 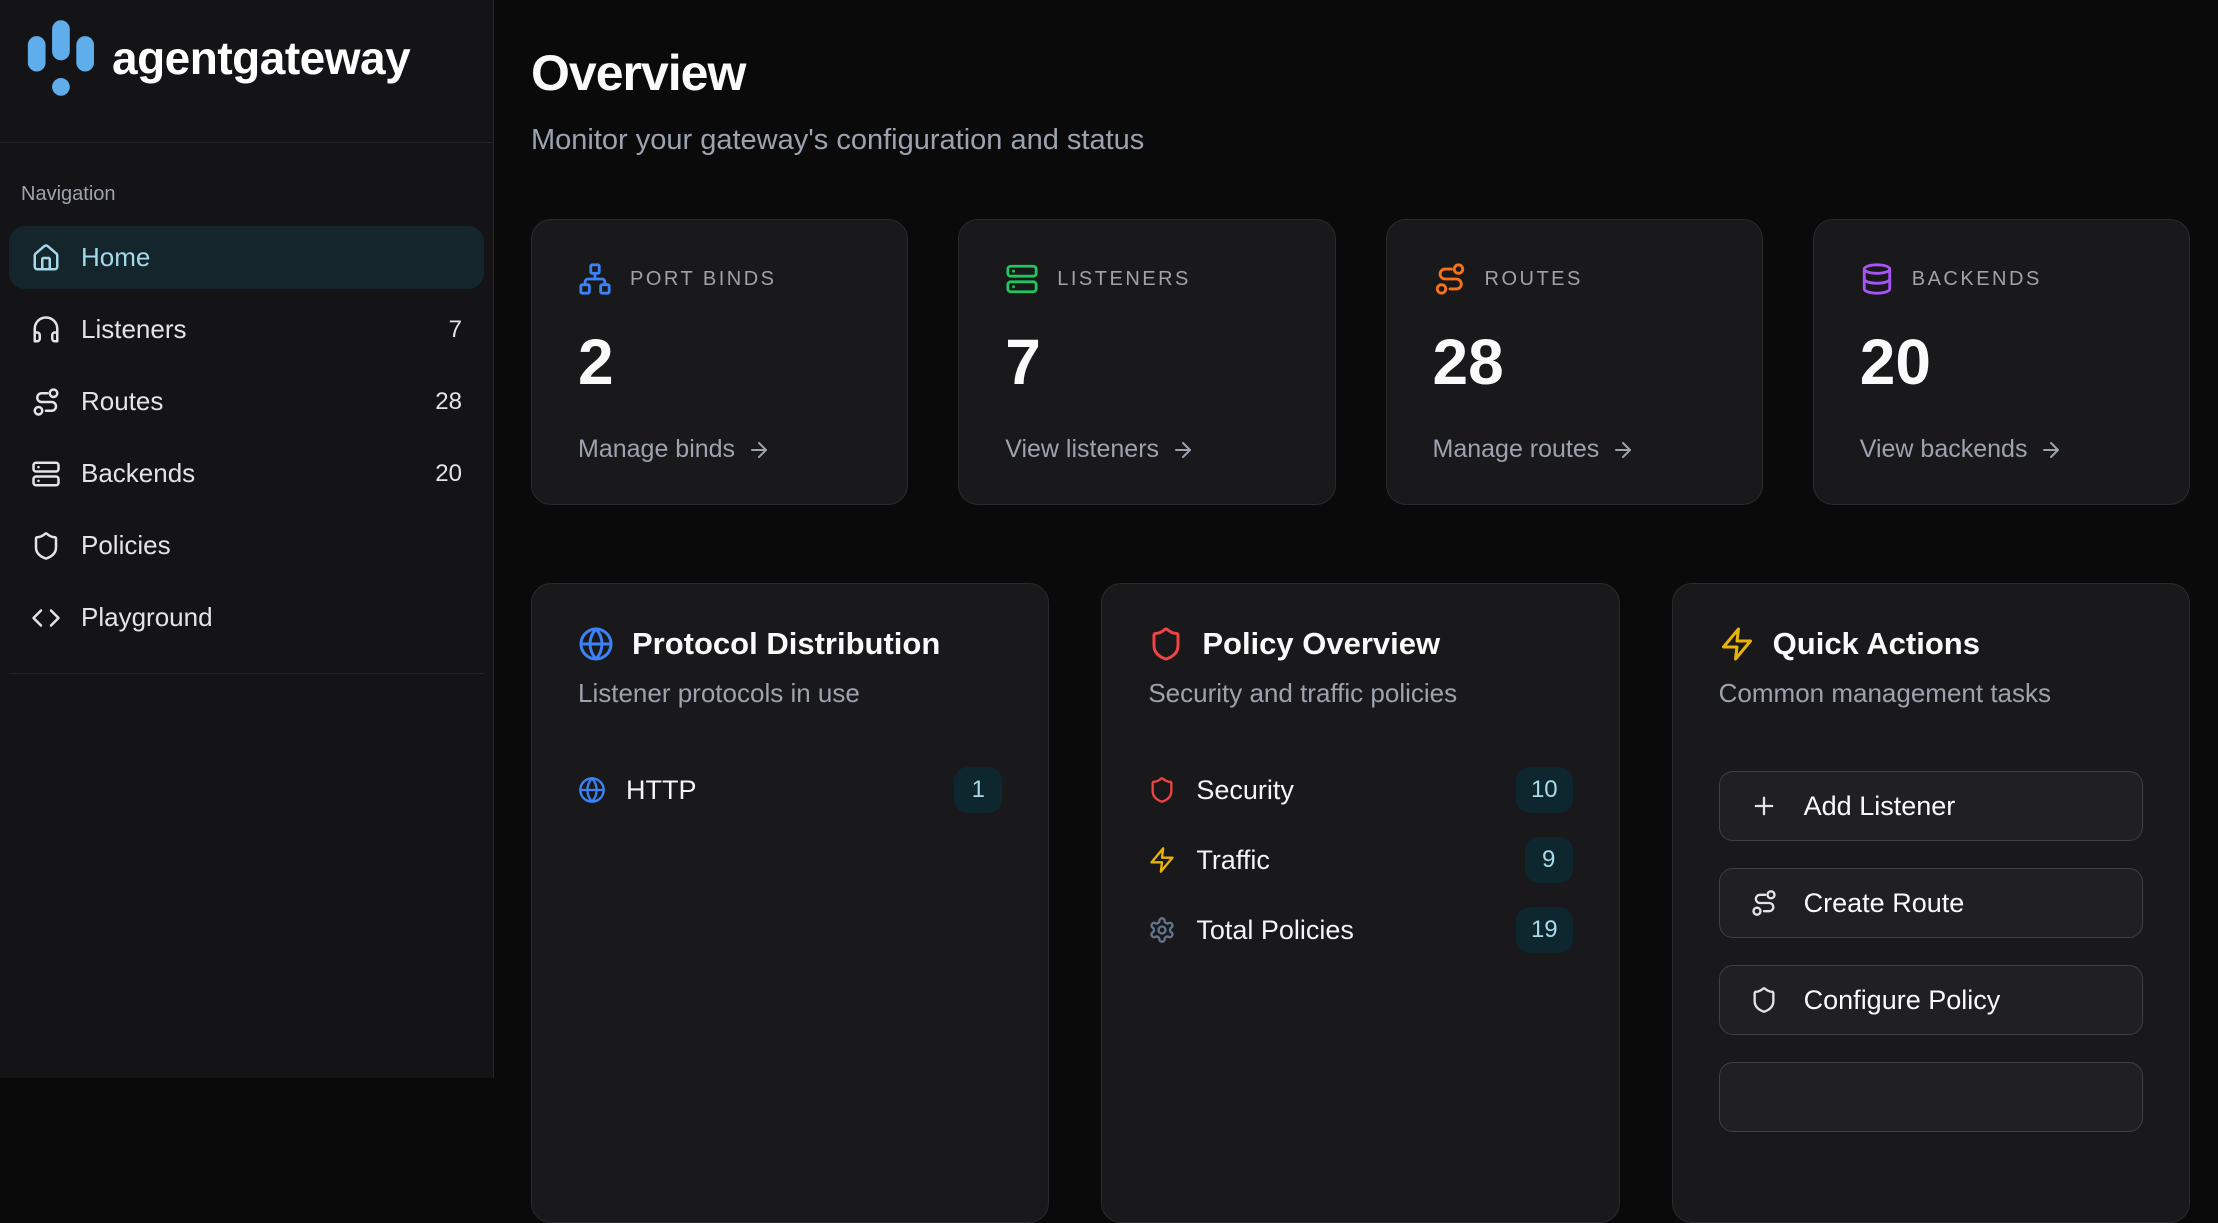 I want to click on stat-card-port-binds: PORT BINDS 2 Manage binds, so click(x=720, y=362).